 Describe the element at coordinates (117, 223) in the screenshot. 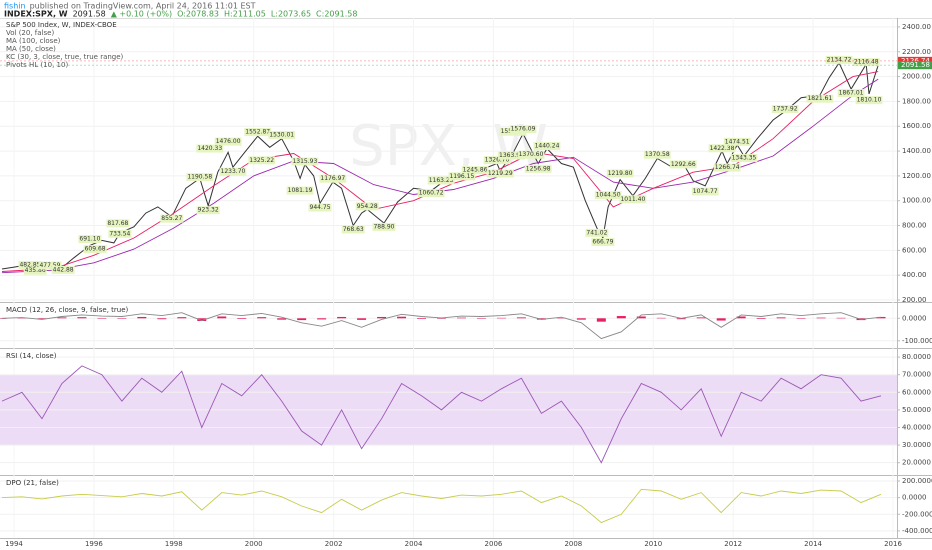

I see `pivot-label: 817.68` at that location.